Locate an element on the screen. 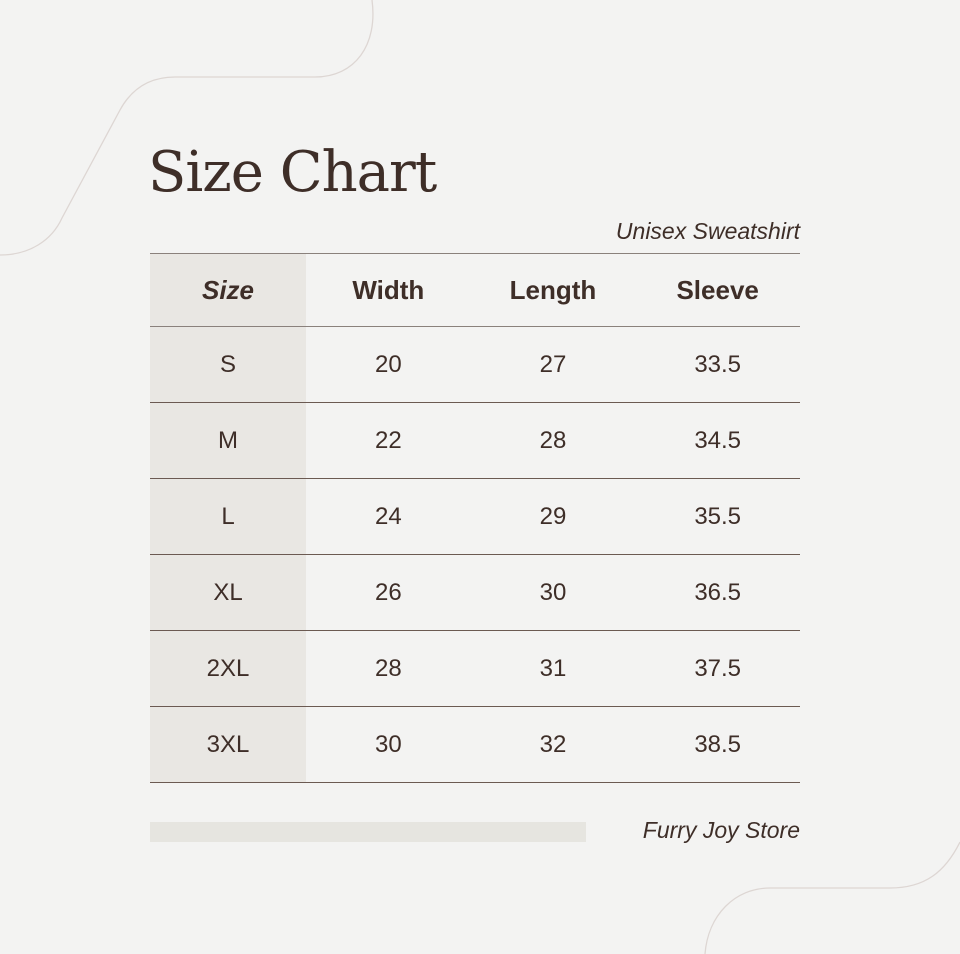  cell-length: 32 is located at coordinates (553, 744).